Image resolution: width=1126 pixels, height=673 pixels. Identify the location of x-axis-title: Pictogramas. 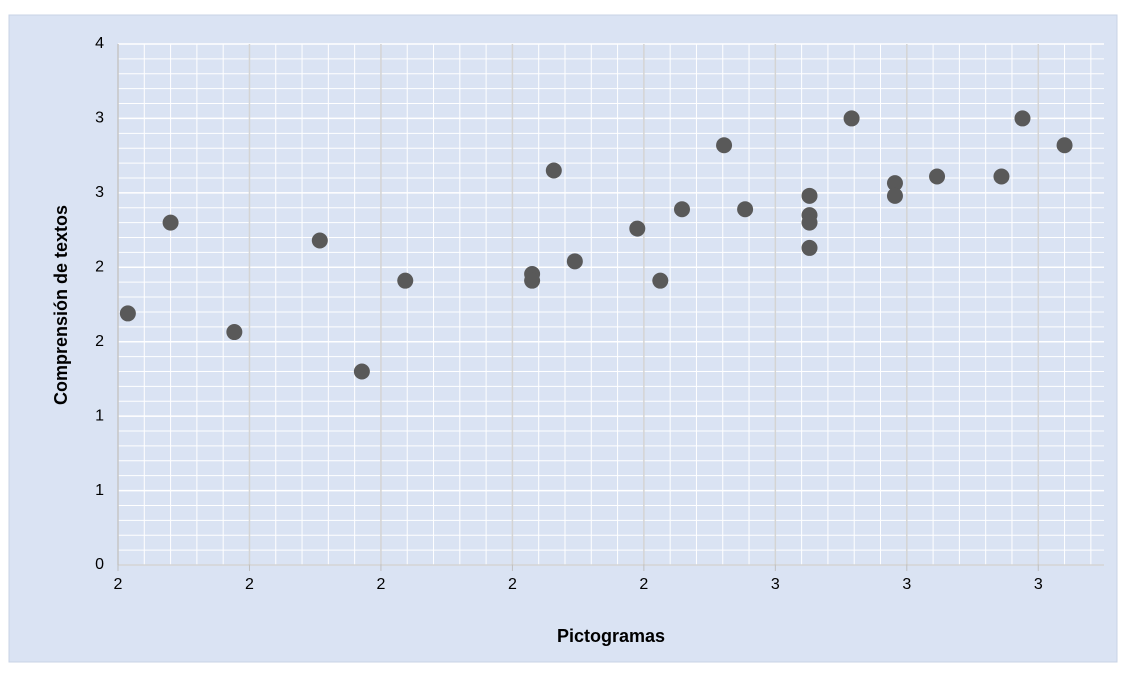
(611, 636).